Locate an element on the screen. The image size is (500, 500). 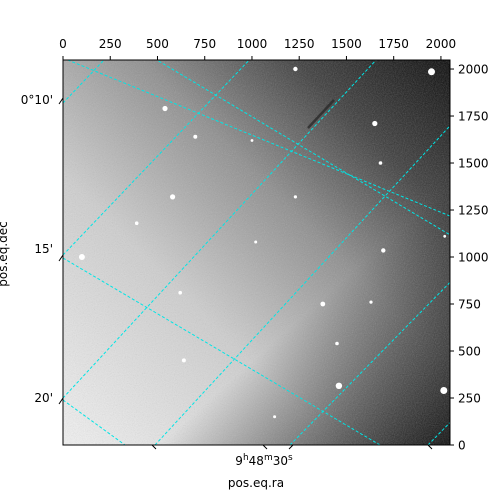
y-tick-label-0: 0 is located at coordinates (462, 446).